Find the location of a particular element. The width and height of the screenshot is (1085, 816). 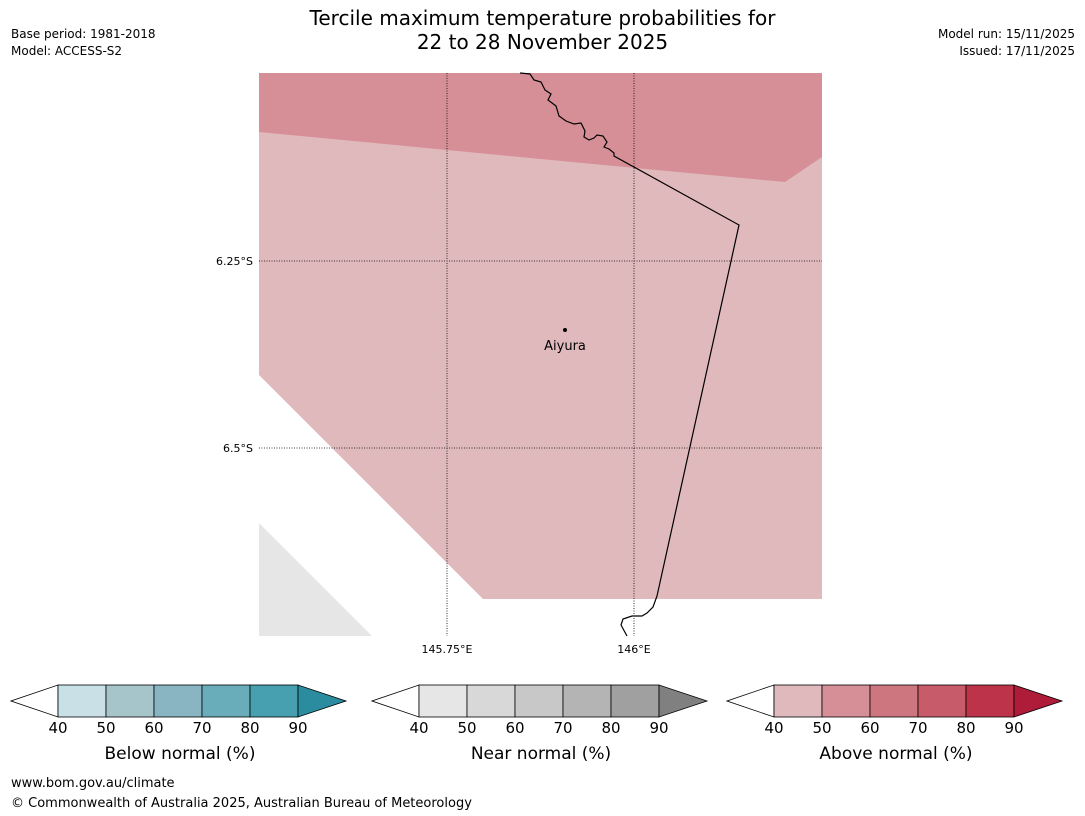

lon-label-2: 146°E is located at coordinates (634, 649).